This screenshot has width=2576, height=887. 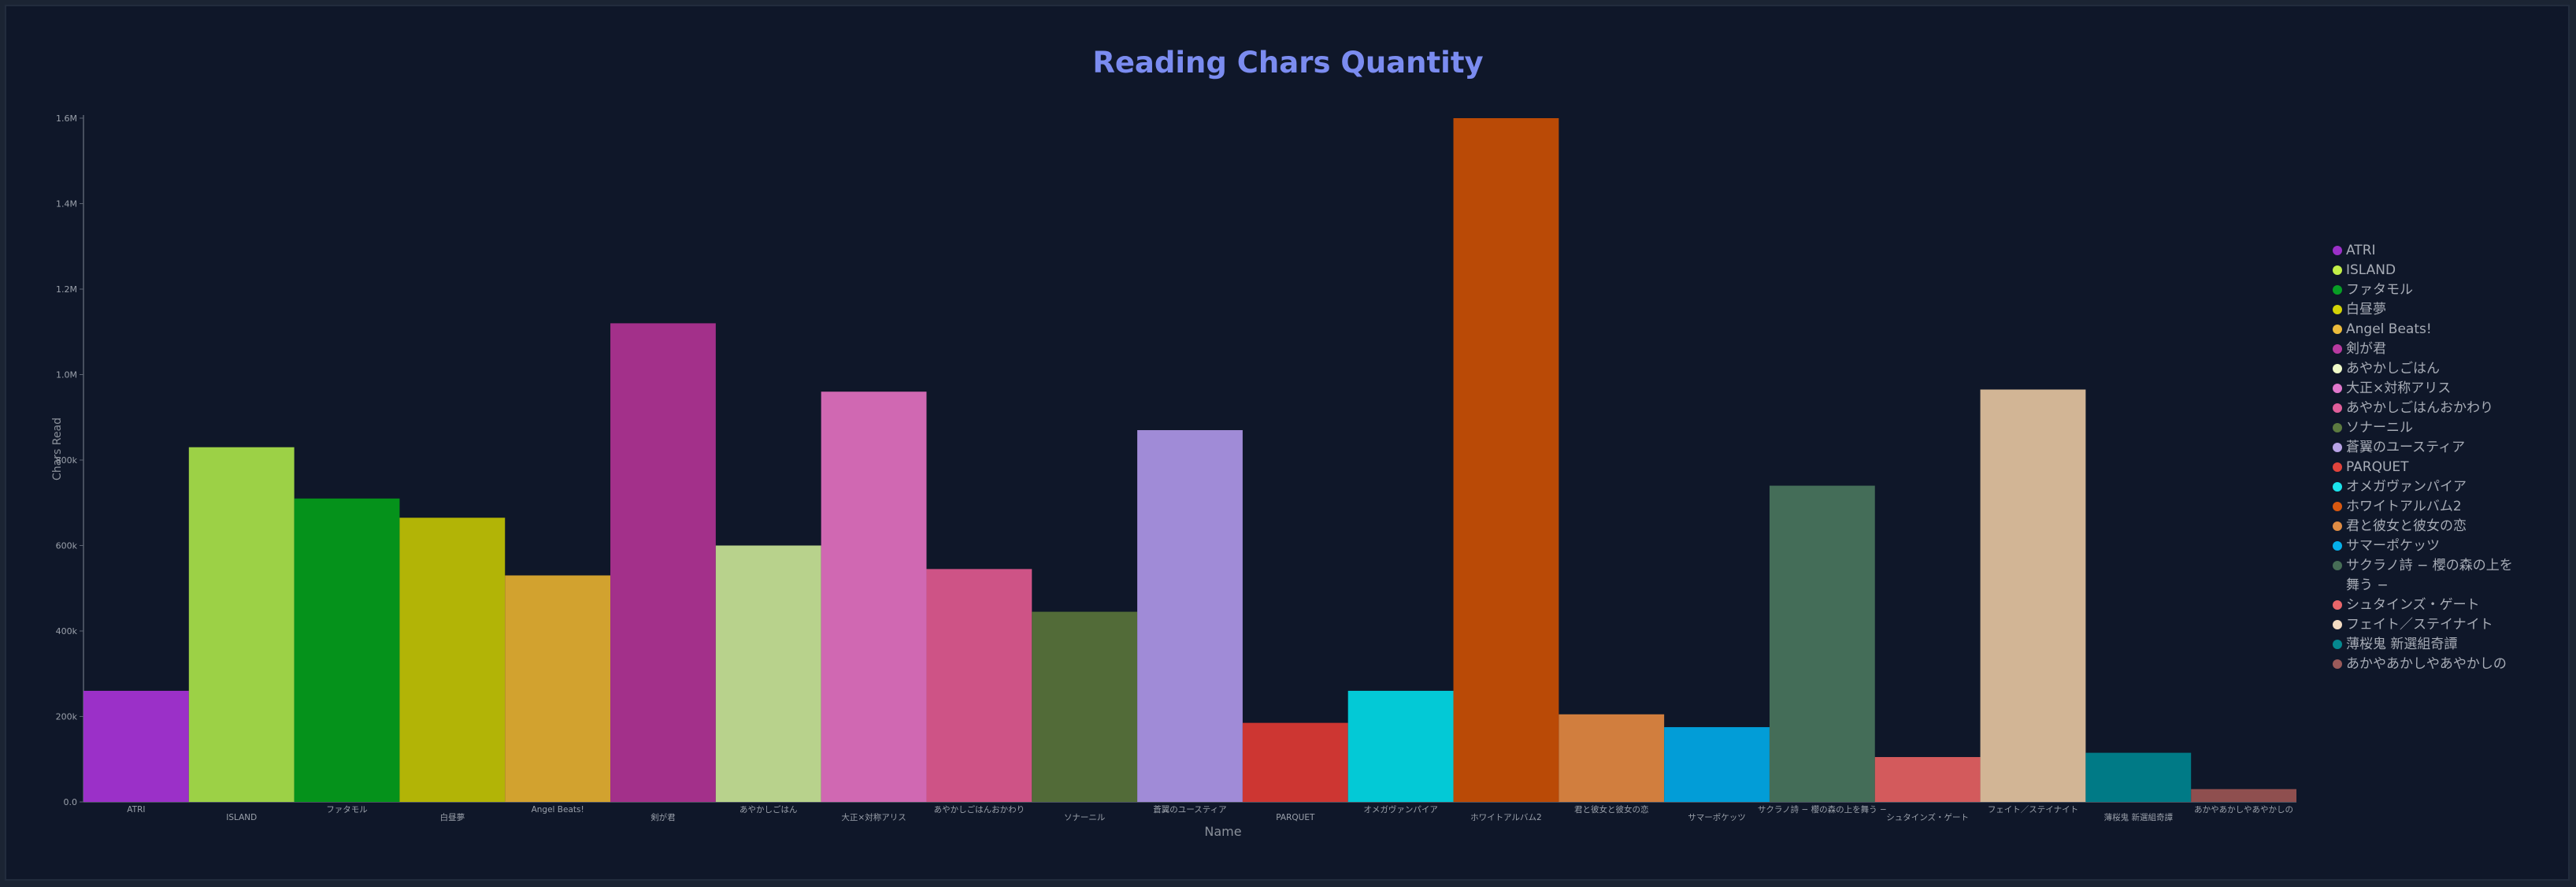 I want to click on legend-label: あかやあかしやあやかしの, so click(x=2426, y=664).